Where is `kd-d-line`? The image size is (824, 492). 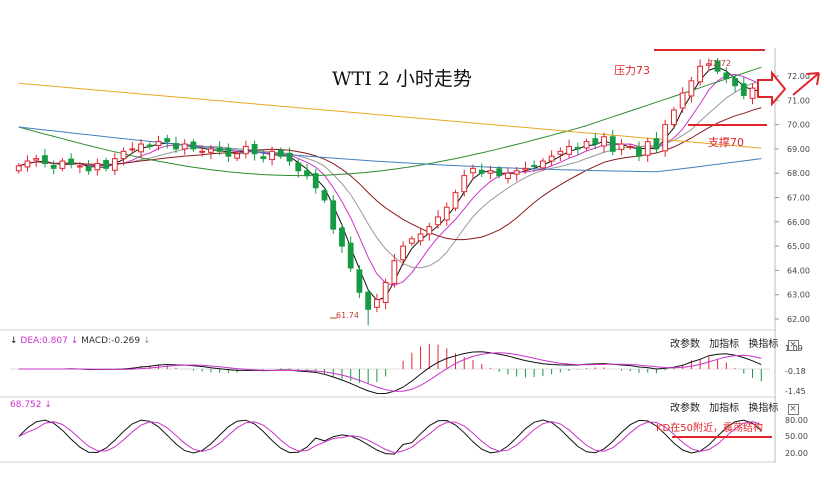 kd-d-line is located at coordinates (390, 437).